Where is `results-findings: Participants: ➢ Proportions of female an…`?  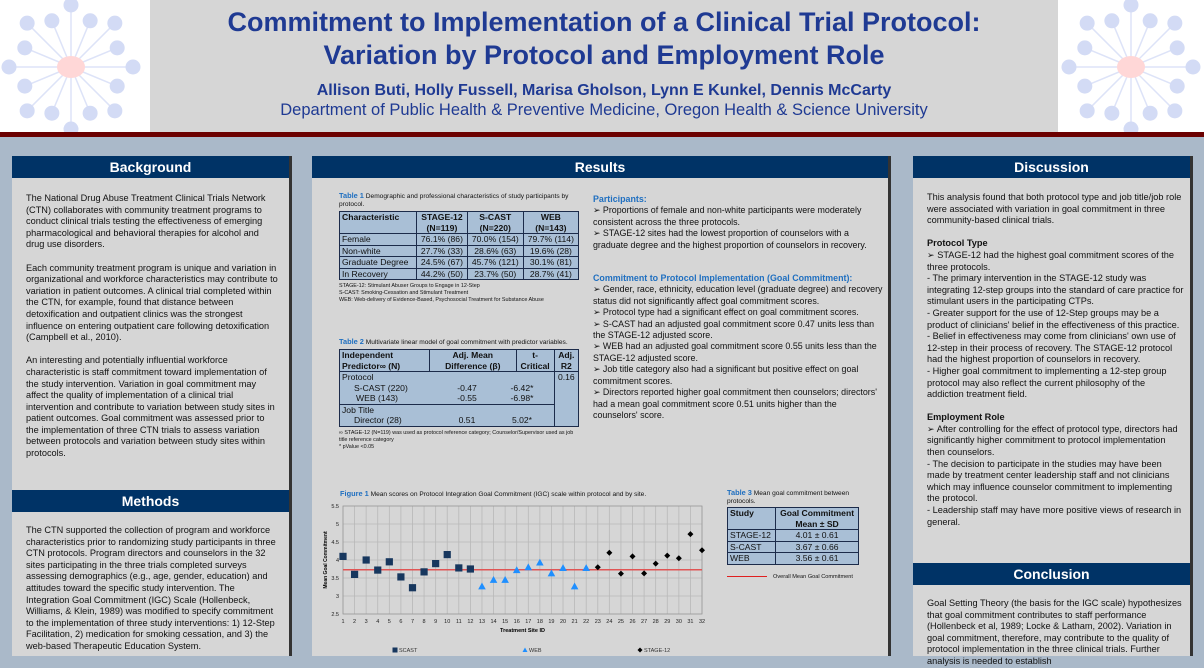
results-findings: Participants: ➢ Proportions of female an… is located at coordinates (738, 307).